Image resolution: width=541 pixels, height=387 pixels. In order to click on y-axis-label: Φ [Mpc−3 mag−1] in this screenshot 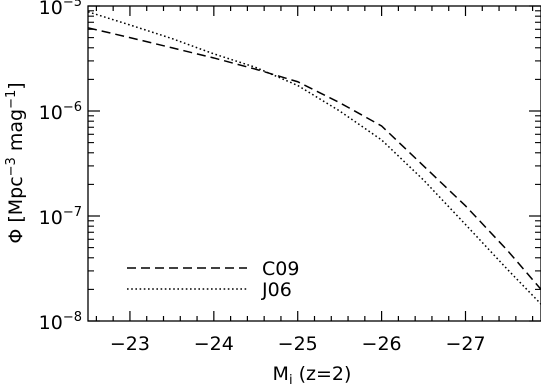, I will do `click(15, 162)`.